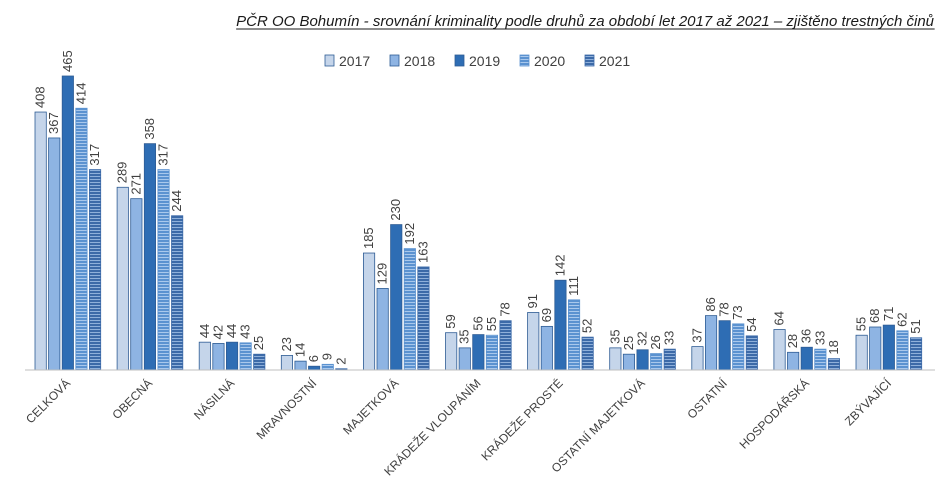 The width and height of the screenshot is (949, 500). What do you see at coordinates (80, 94) in the screenshot?
I see `value-label-celkova-2020: 414` at bounding box center [80, 94].